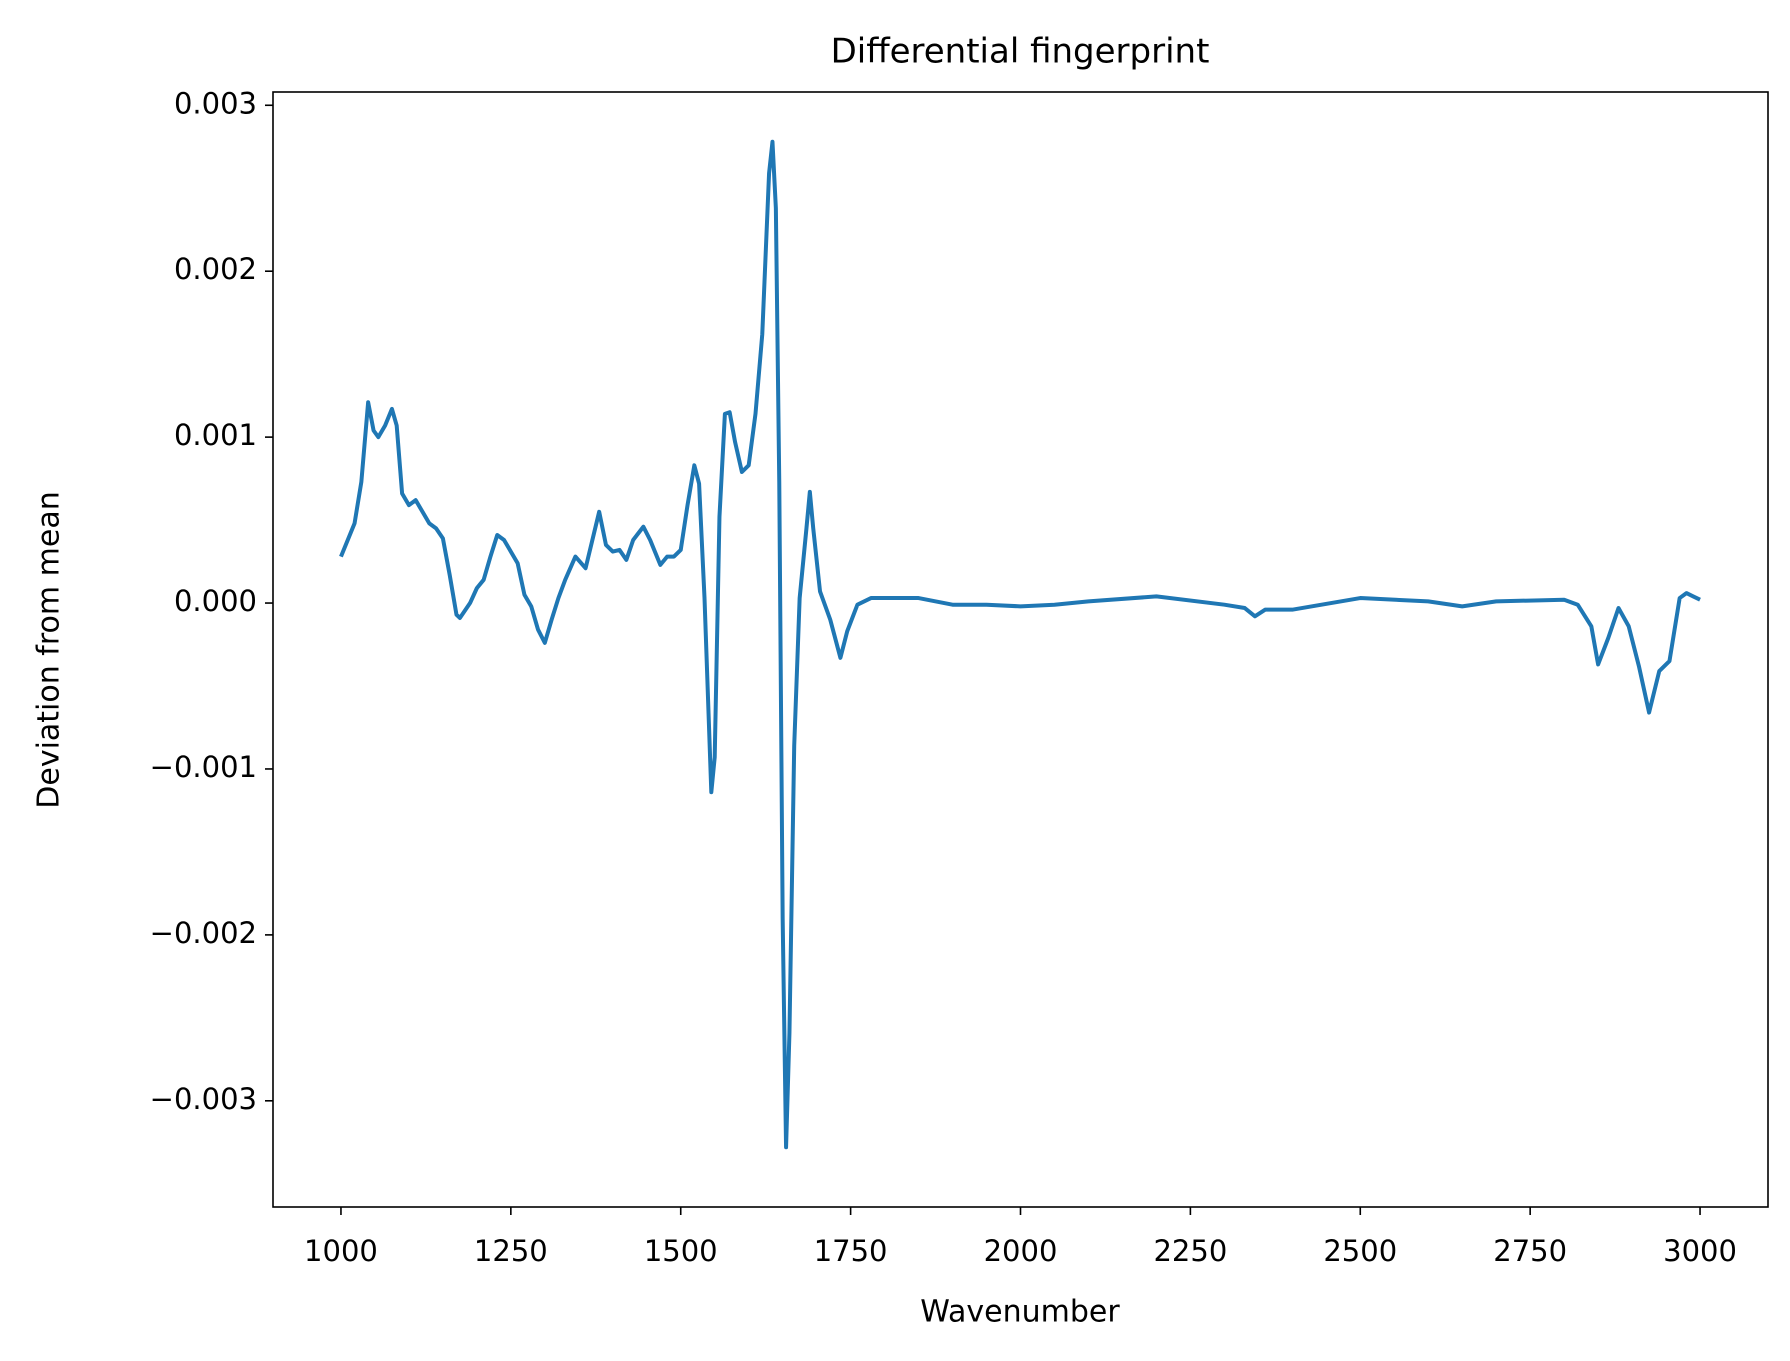 The width and height of the screenshot is (1790, 1361). What do you see at coordinates (341, 1251) in the screenshot?
I see `x-tick-label: 1000` at bounding box center [341, 1251].